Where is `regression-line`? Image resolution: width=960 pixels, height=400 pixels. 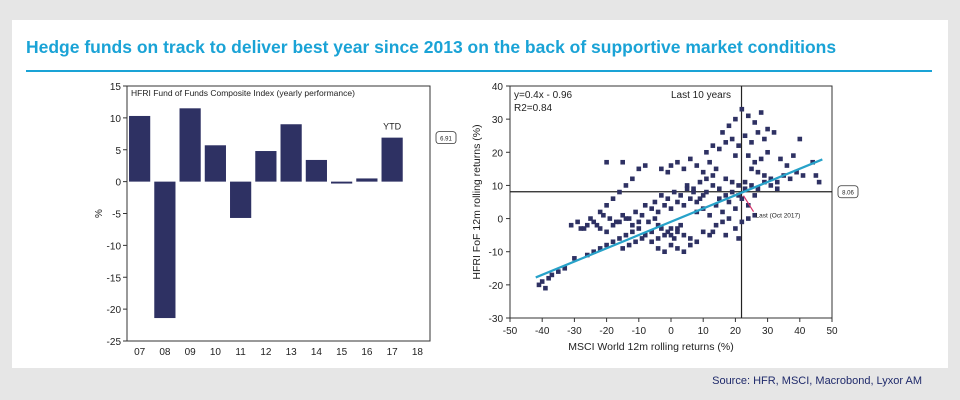
regression-line is located at coordinates (679, 218).